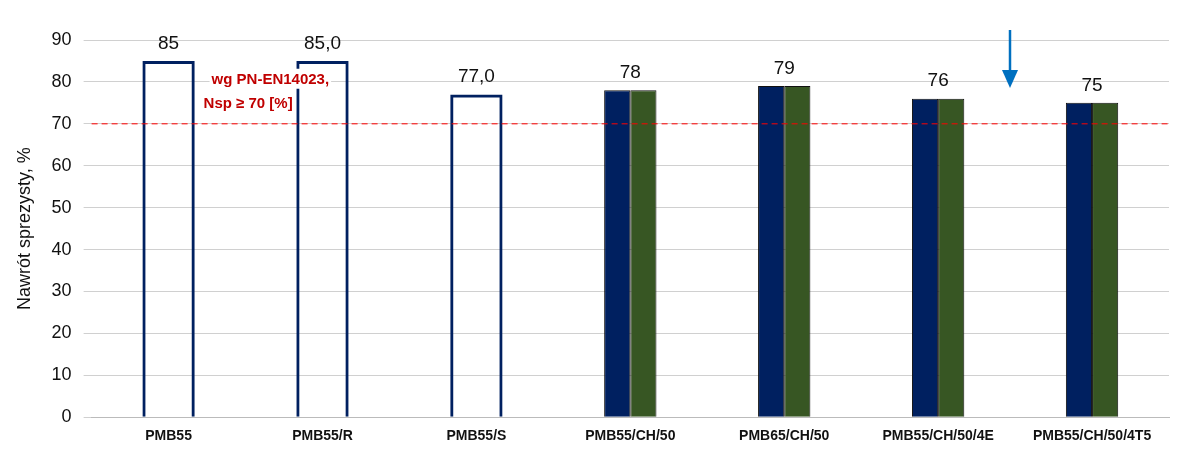 Image resolution: width=1189 pixels, height=453 pixels. What do you see at coordinates (476, 76) in the screenshot?
I see `data-label: 77,0` at bounding box center [476, 76].